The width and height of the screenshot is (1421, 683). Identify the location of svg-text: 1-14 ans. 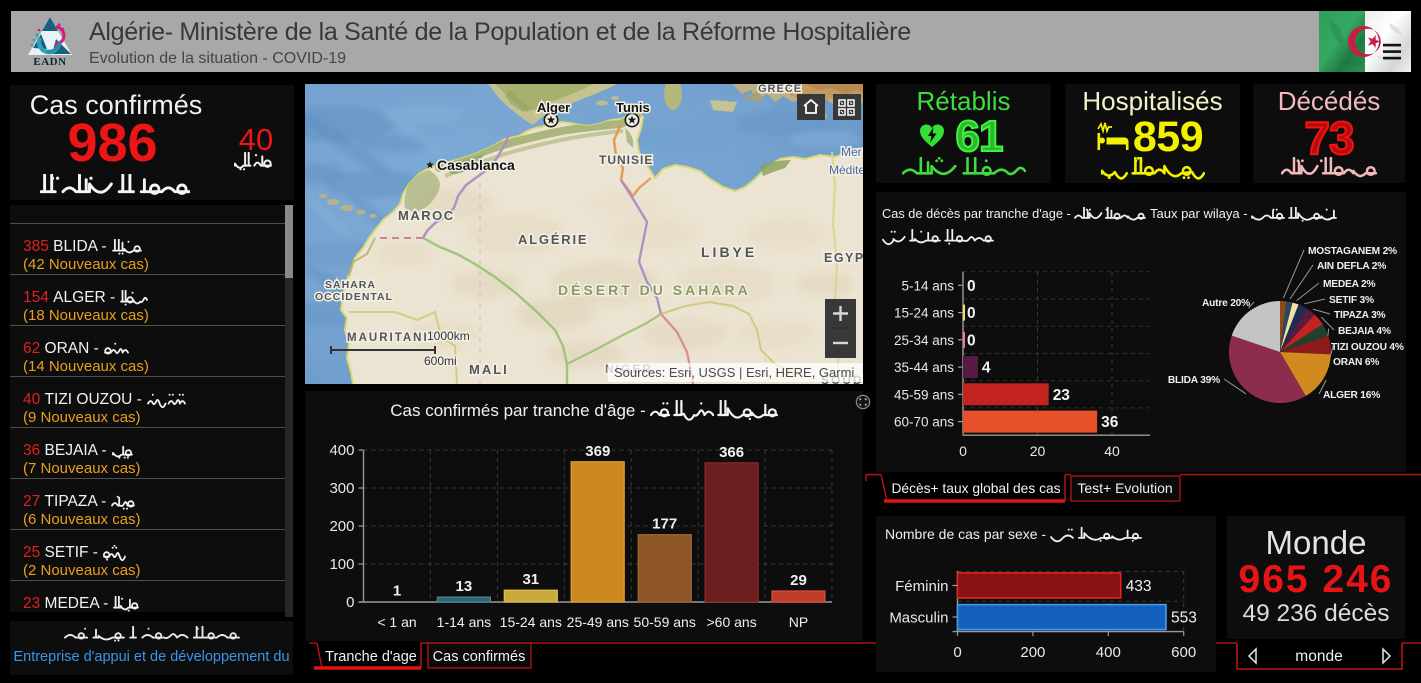
(464, 622).